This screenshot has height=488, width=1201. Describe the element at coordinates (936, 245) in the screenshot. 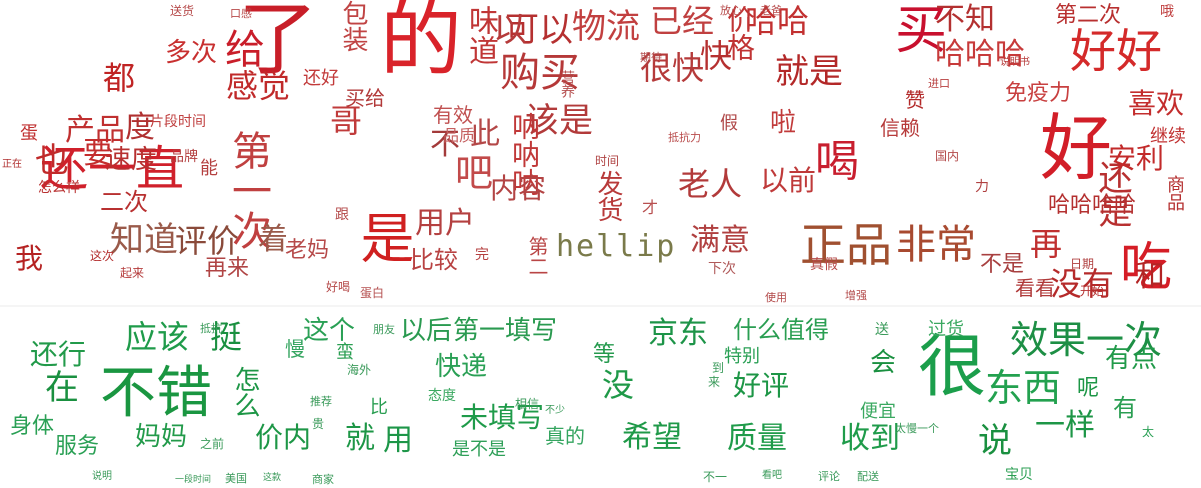

I see `cloud-word: 非常` at that location.